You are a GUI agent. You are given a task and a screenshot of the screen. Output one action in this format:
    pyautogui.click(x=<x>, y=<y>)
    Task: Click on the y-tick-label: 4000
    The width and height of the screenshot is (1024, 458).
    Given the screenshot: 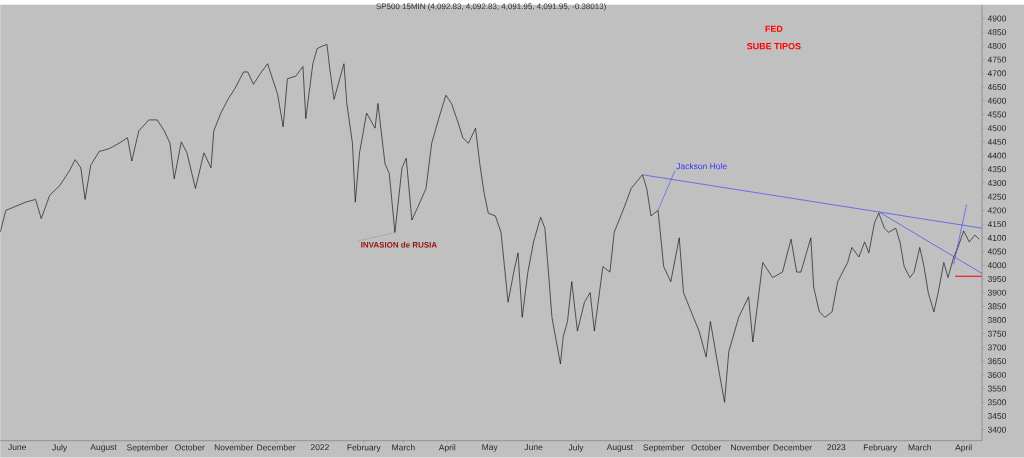 What is the action you would take?
    pyautogui.click(x=997, y=265)
    